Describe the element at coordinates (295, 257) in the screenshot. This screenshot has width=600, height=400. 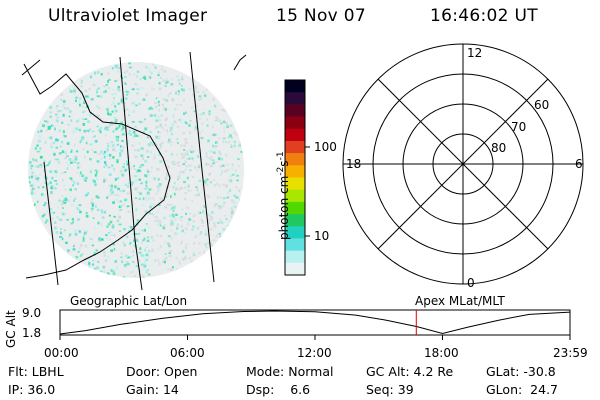
I see `colorbar-band` at that location.